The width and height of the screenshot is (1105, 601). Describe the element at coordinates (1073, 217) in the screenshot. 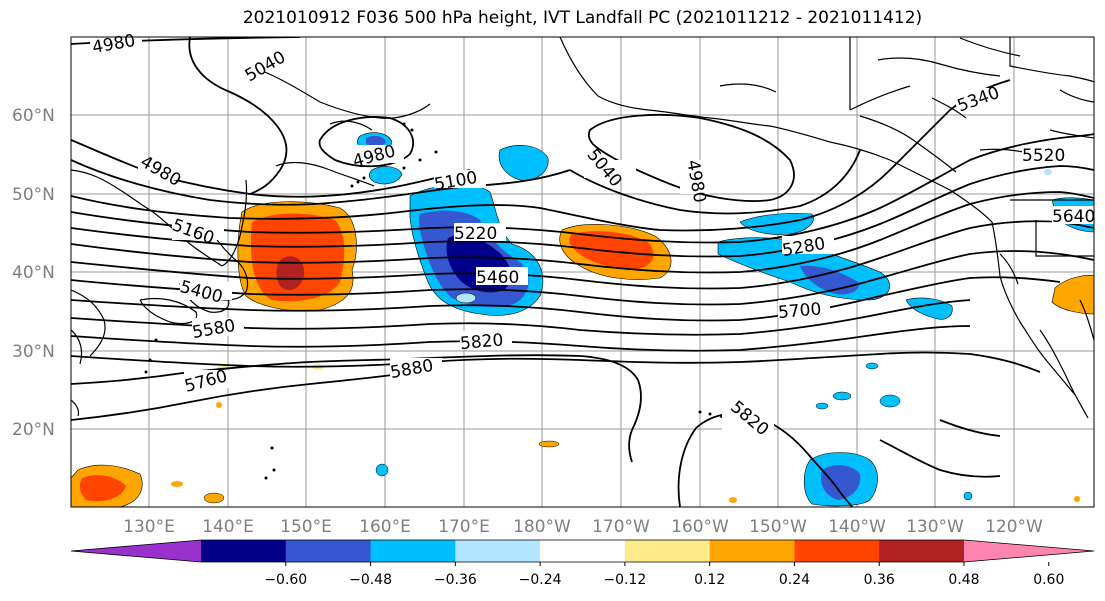

I see `contour-label: 5640` at that location.